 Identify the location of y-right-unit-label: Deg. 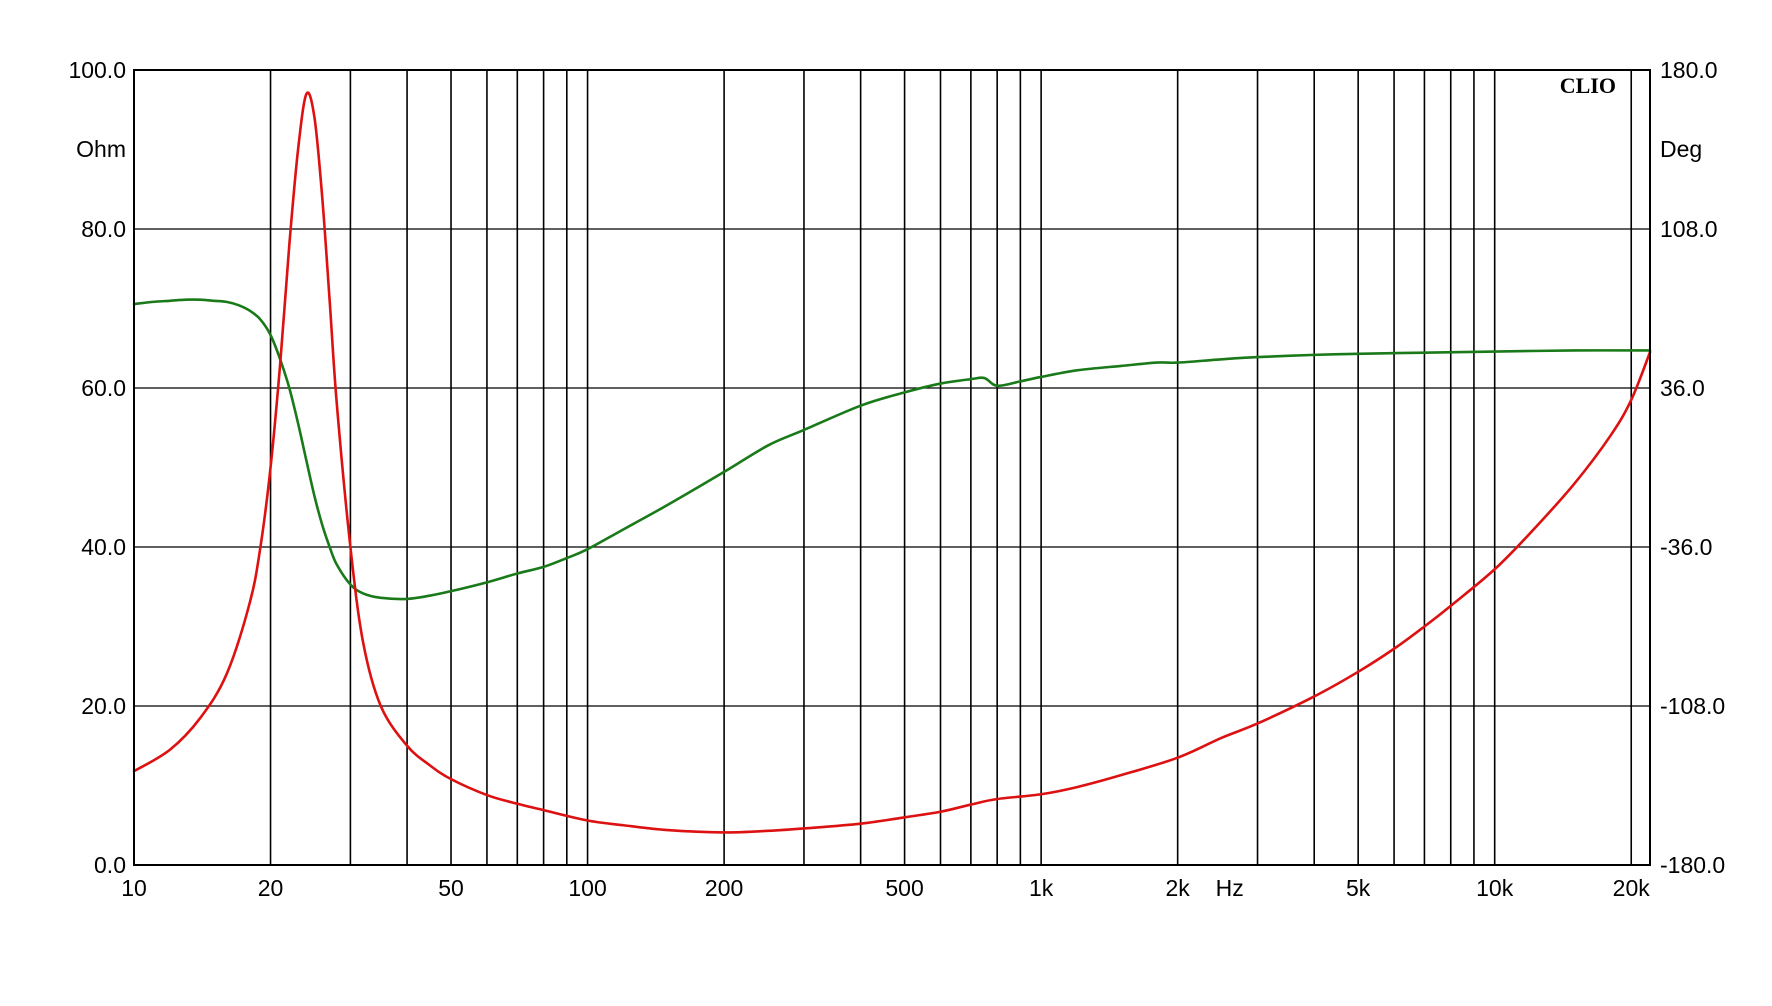
(1681, 149).